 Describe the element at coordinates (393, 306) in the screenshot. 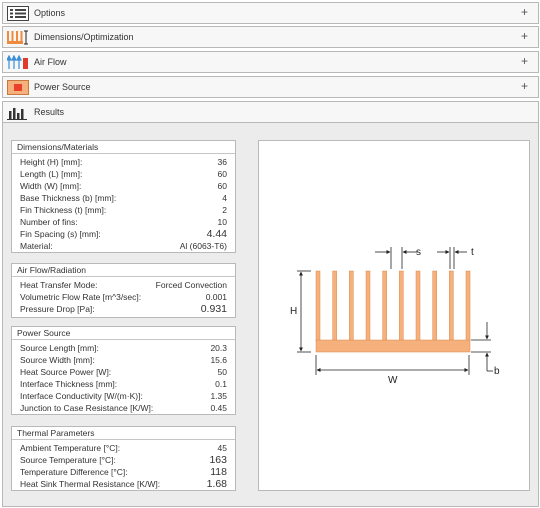

I see `heatsink-fins` at that location.